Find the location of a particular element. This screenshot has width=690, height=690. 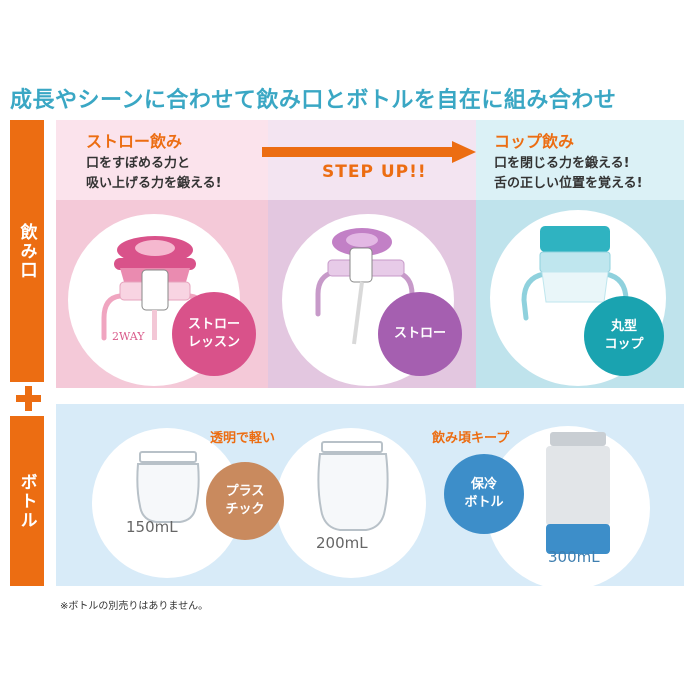

side-label-spout-text: 飲み口 is located at coordinates (26, 251).